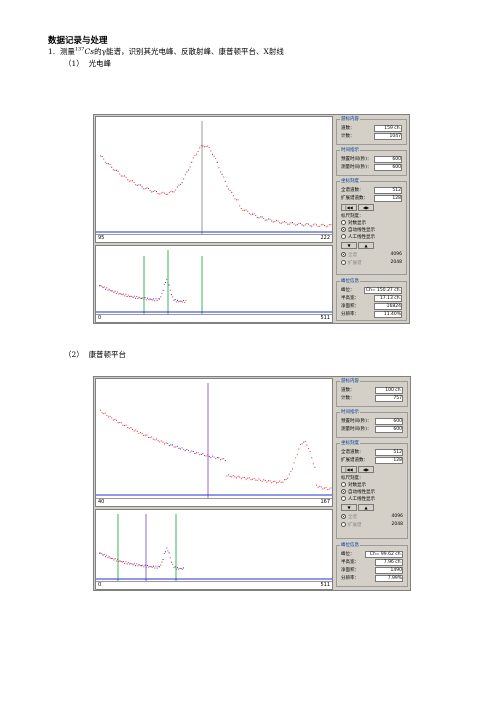 The width and height of the screenshot is (496, 702). What do you see at coordinates (371, 161) in the screenshot?
I see `time-group: 时间指示 预置时间(秒)： 600 测量时间(秒)： 600` at bounding box center [371, 161].